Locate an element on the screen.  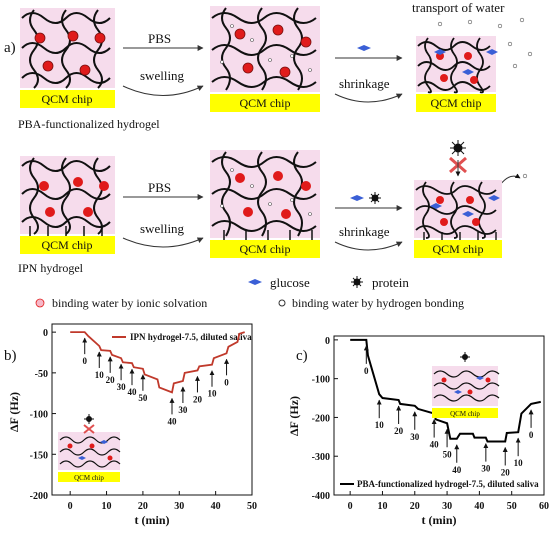
gel-row1-swollen: QCM chip is located at coordinates (265, 59).